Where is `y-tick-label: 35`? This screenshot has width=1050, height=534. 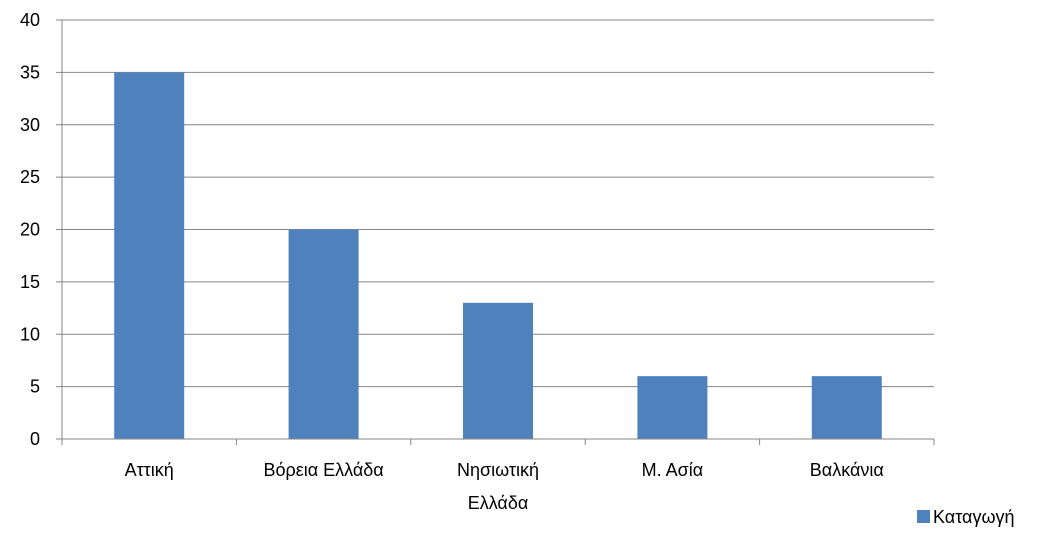
y-tick-label: 35 is located at coordinates (30, 72).